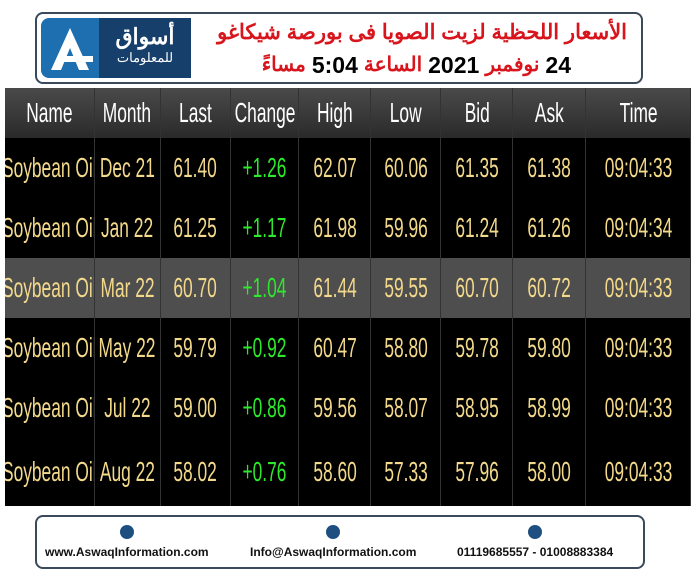 The height and width of the screenshot is (575, 694). I want to click on table-cell: 58.02, so click(196, 472).